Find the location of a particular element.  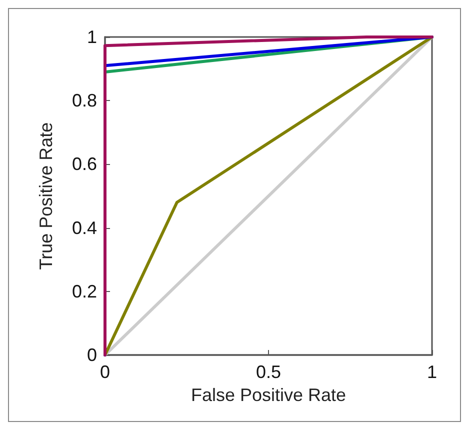

x-axis-title: False Positive Rate is located at coordinates (268, 394).